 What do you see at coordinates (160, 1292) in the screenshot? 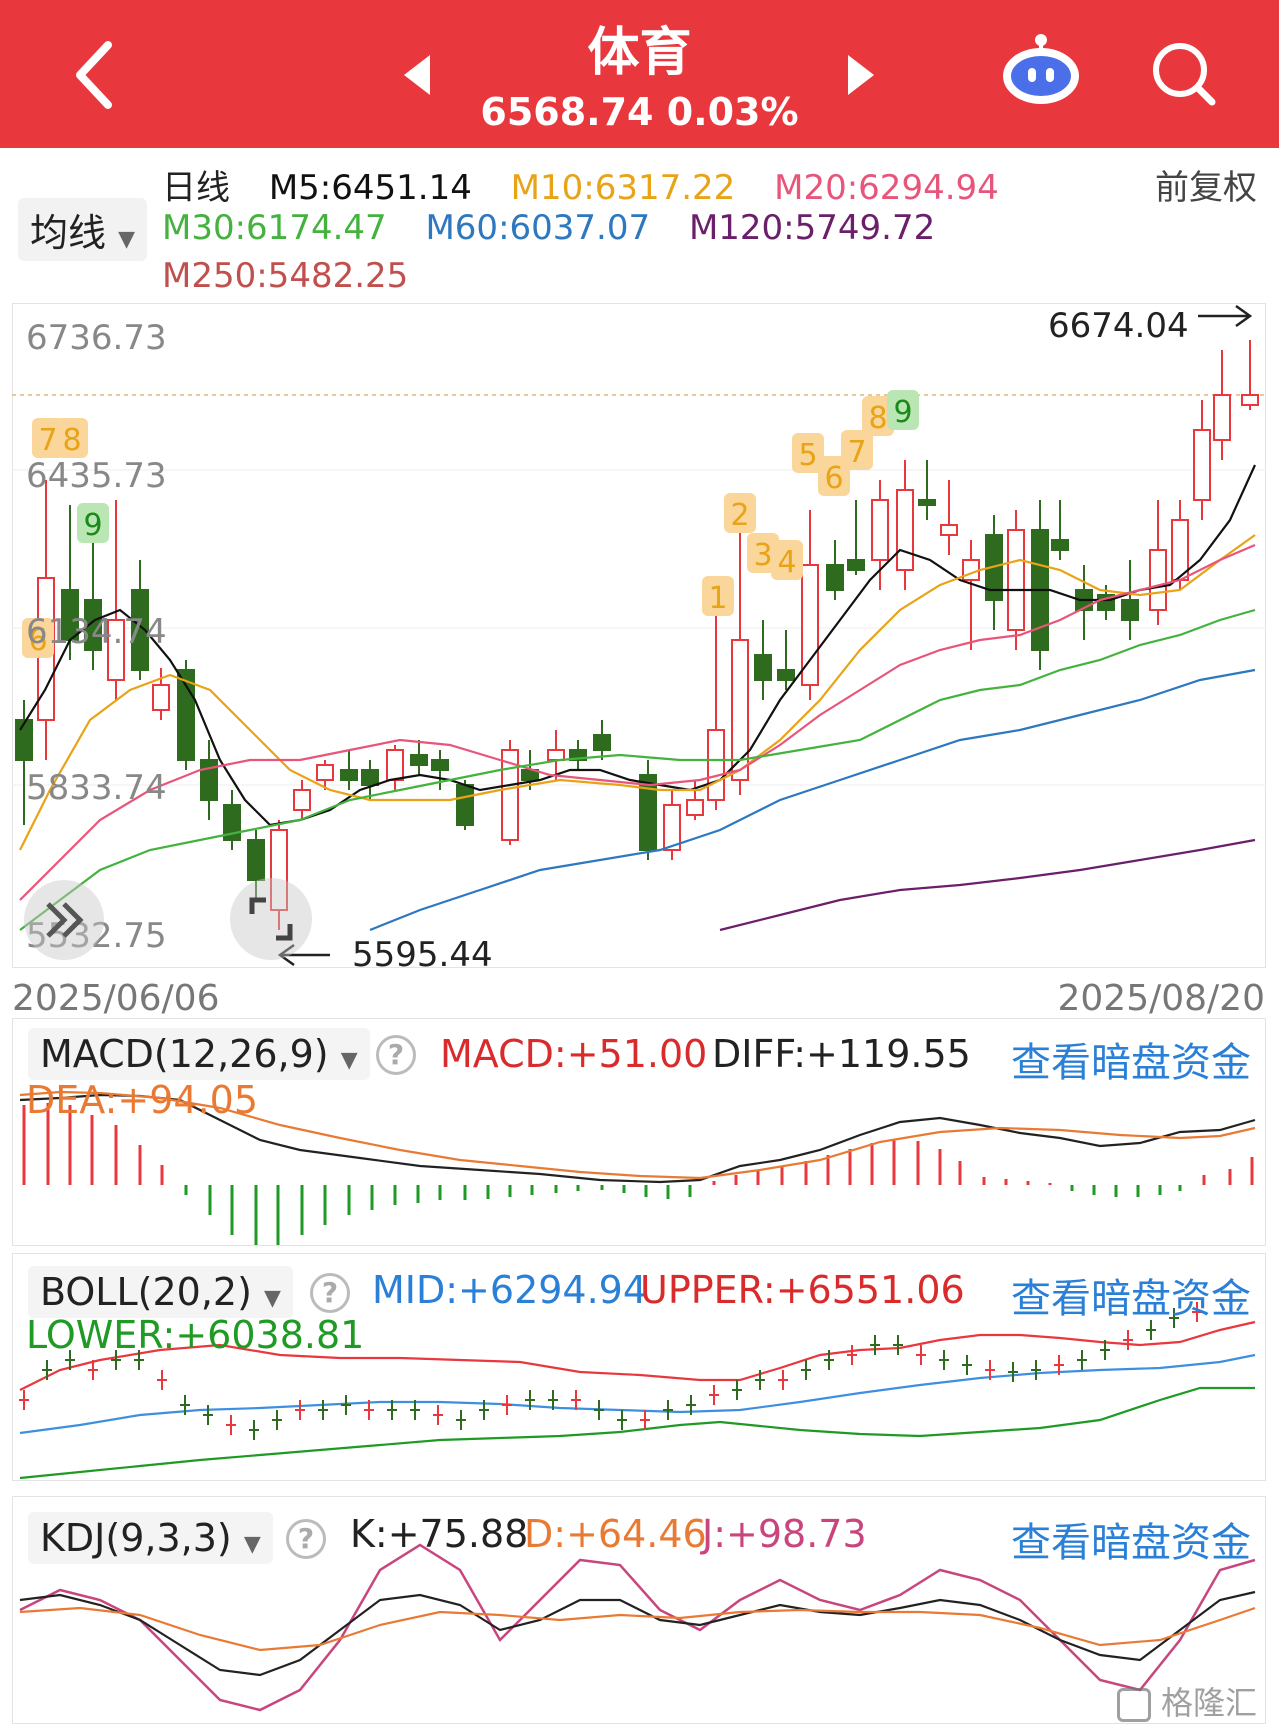
I see `boll-selector: BOLL(20,2) ▼` at bounding box center [160, 1292].